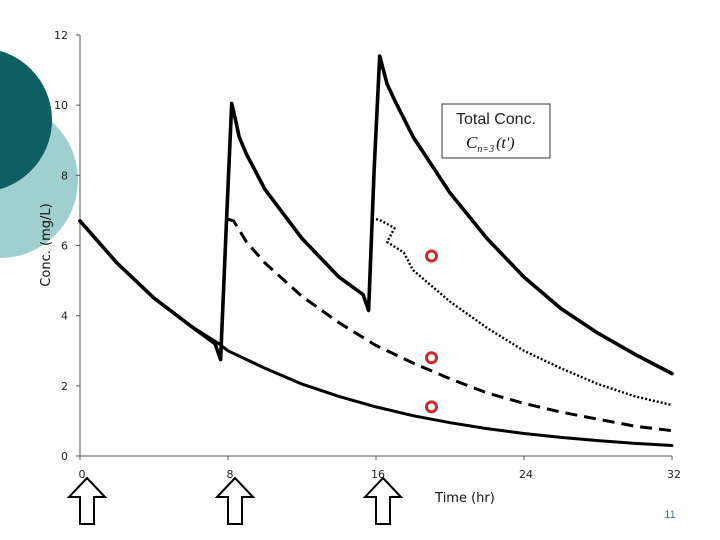  What do you see at coordinates (64, 316) in the screenshot?
I see `y-tick-label: 4` at bounding box center [64, 316].